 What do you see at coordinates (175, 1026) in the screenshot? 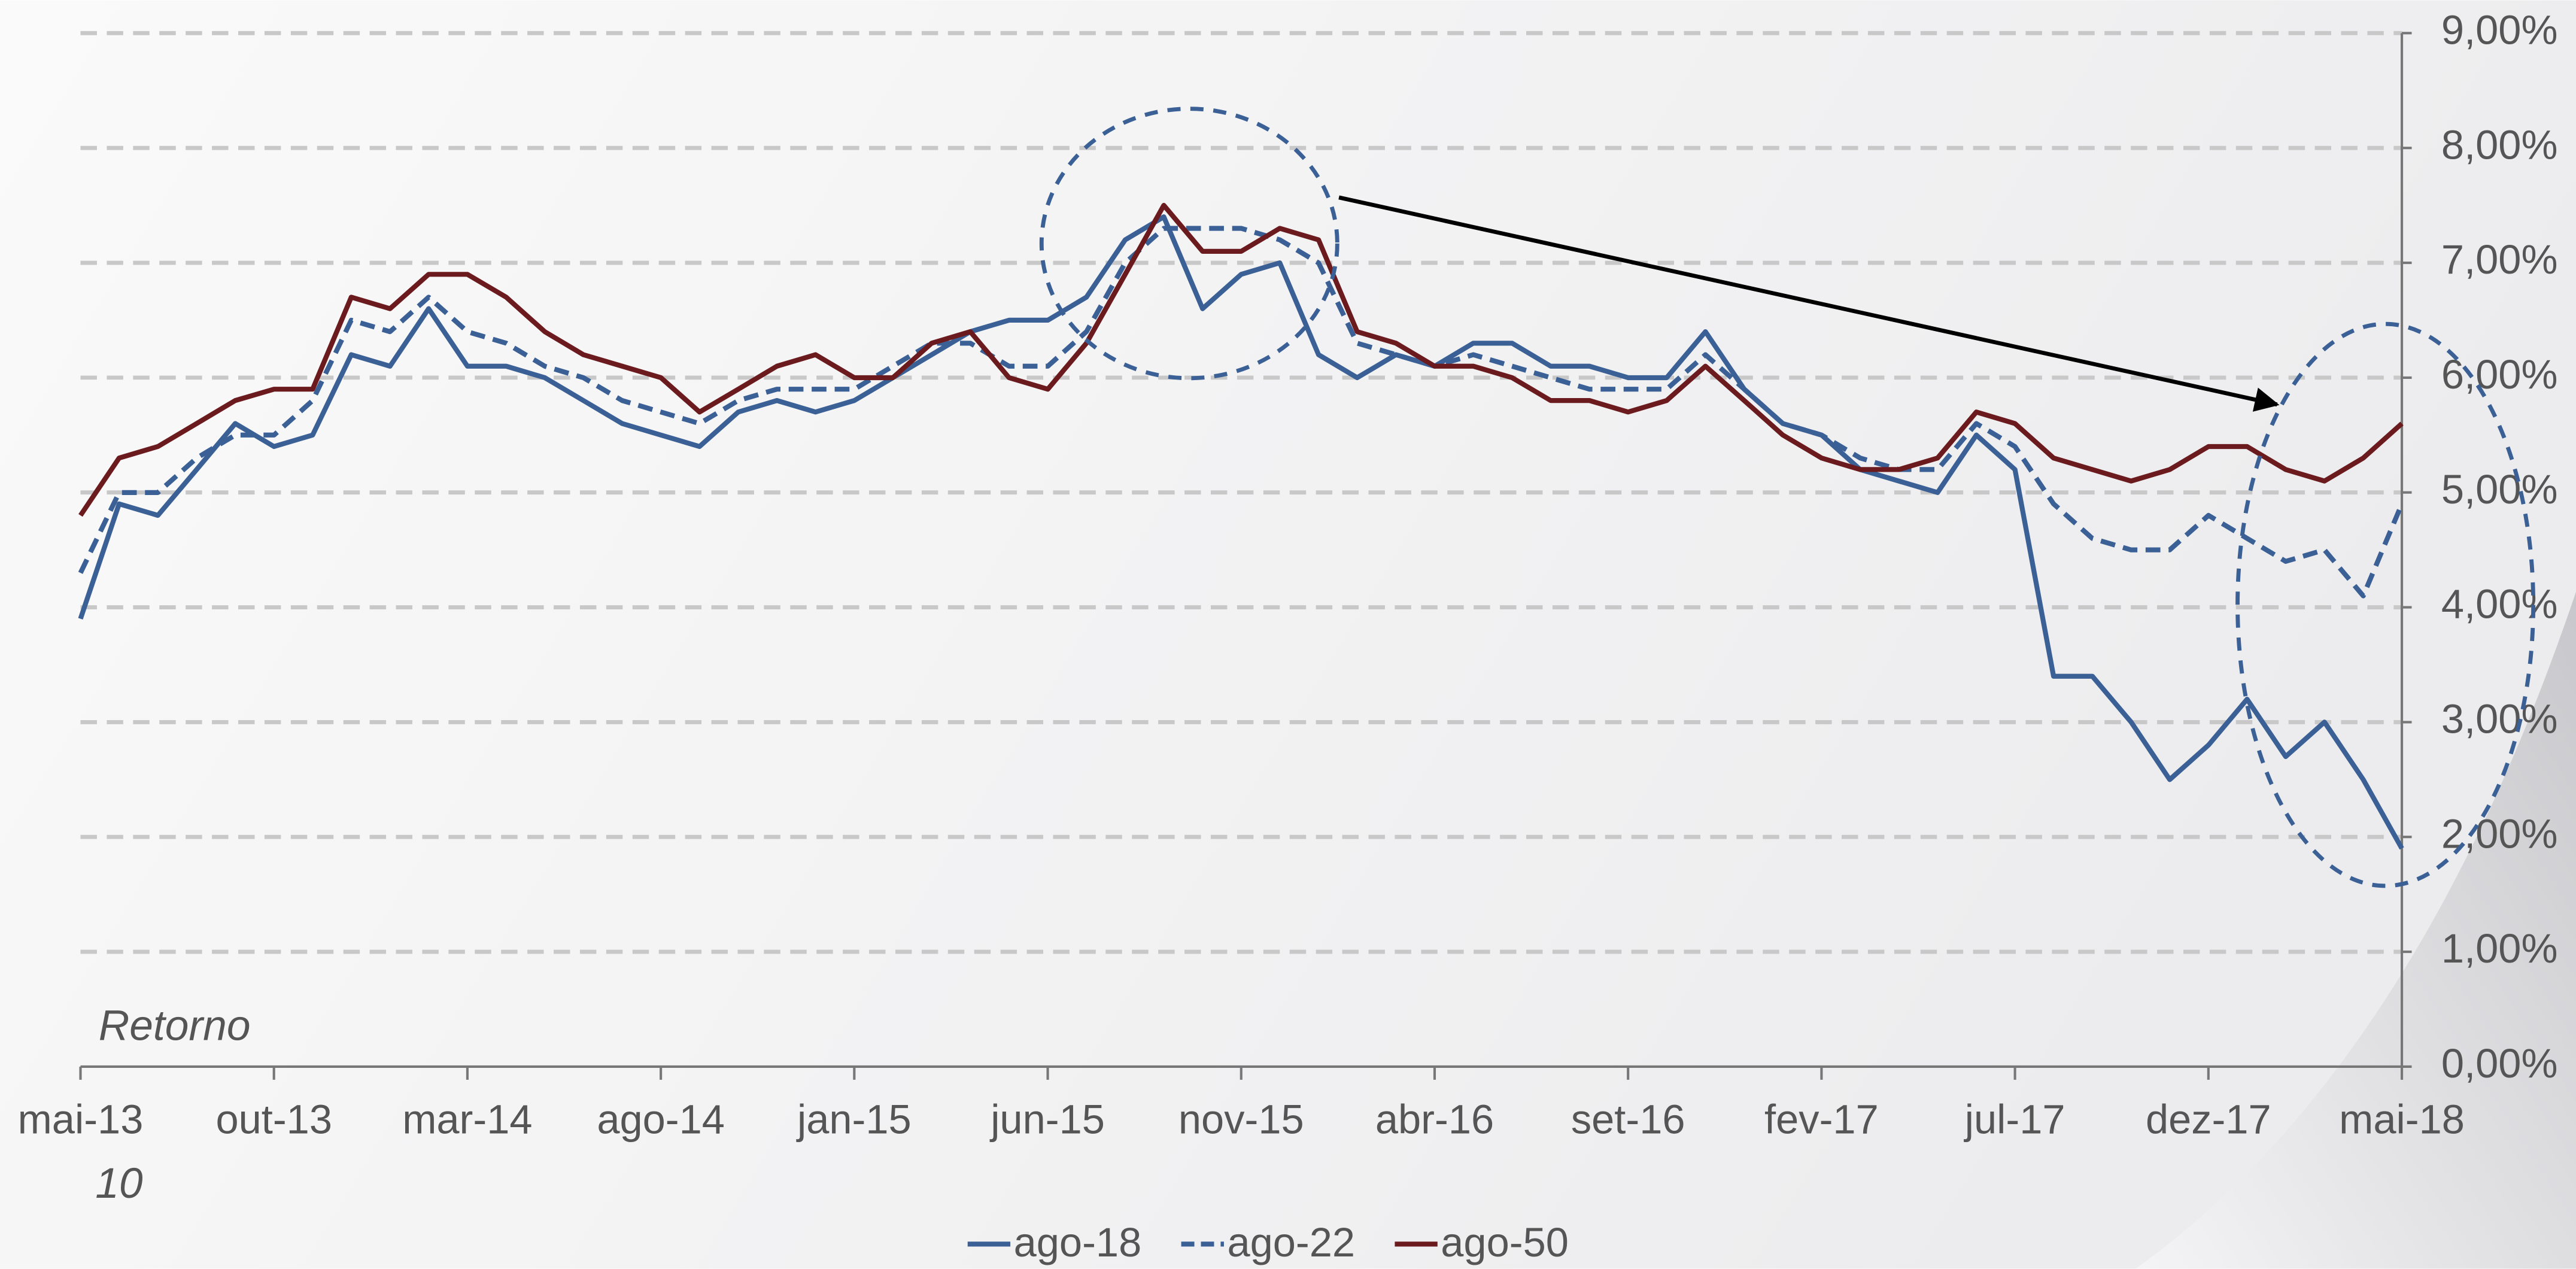
I see `annotation: Retorno` at bounding box center [175, 1026].